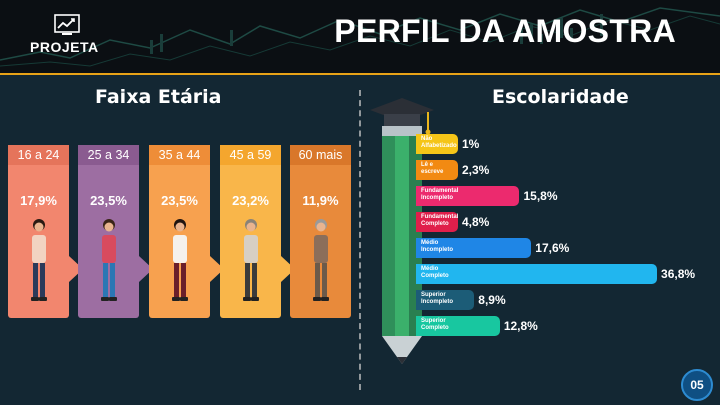  I want to click on education-category-label: Médio Completo, so click(435, 272).